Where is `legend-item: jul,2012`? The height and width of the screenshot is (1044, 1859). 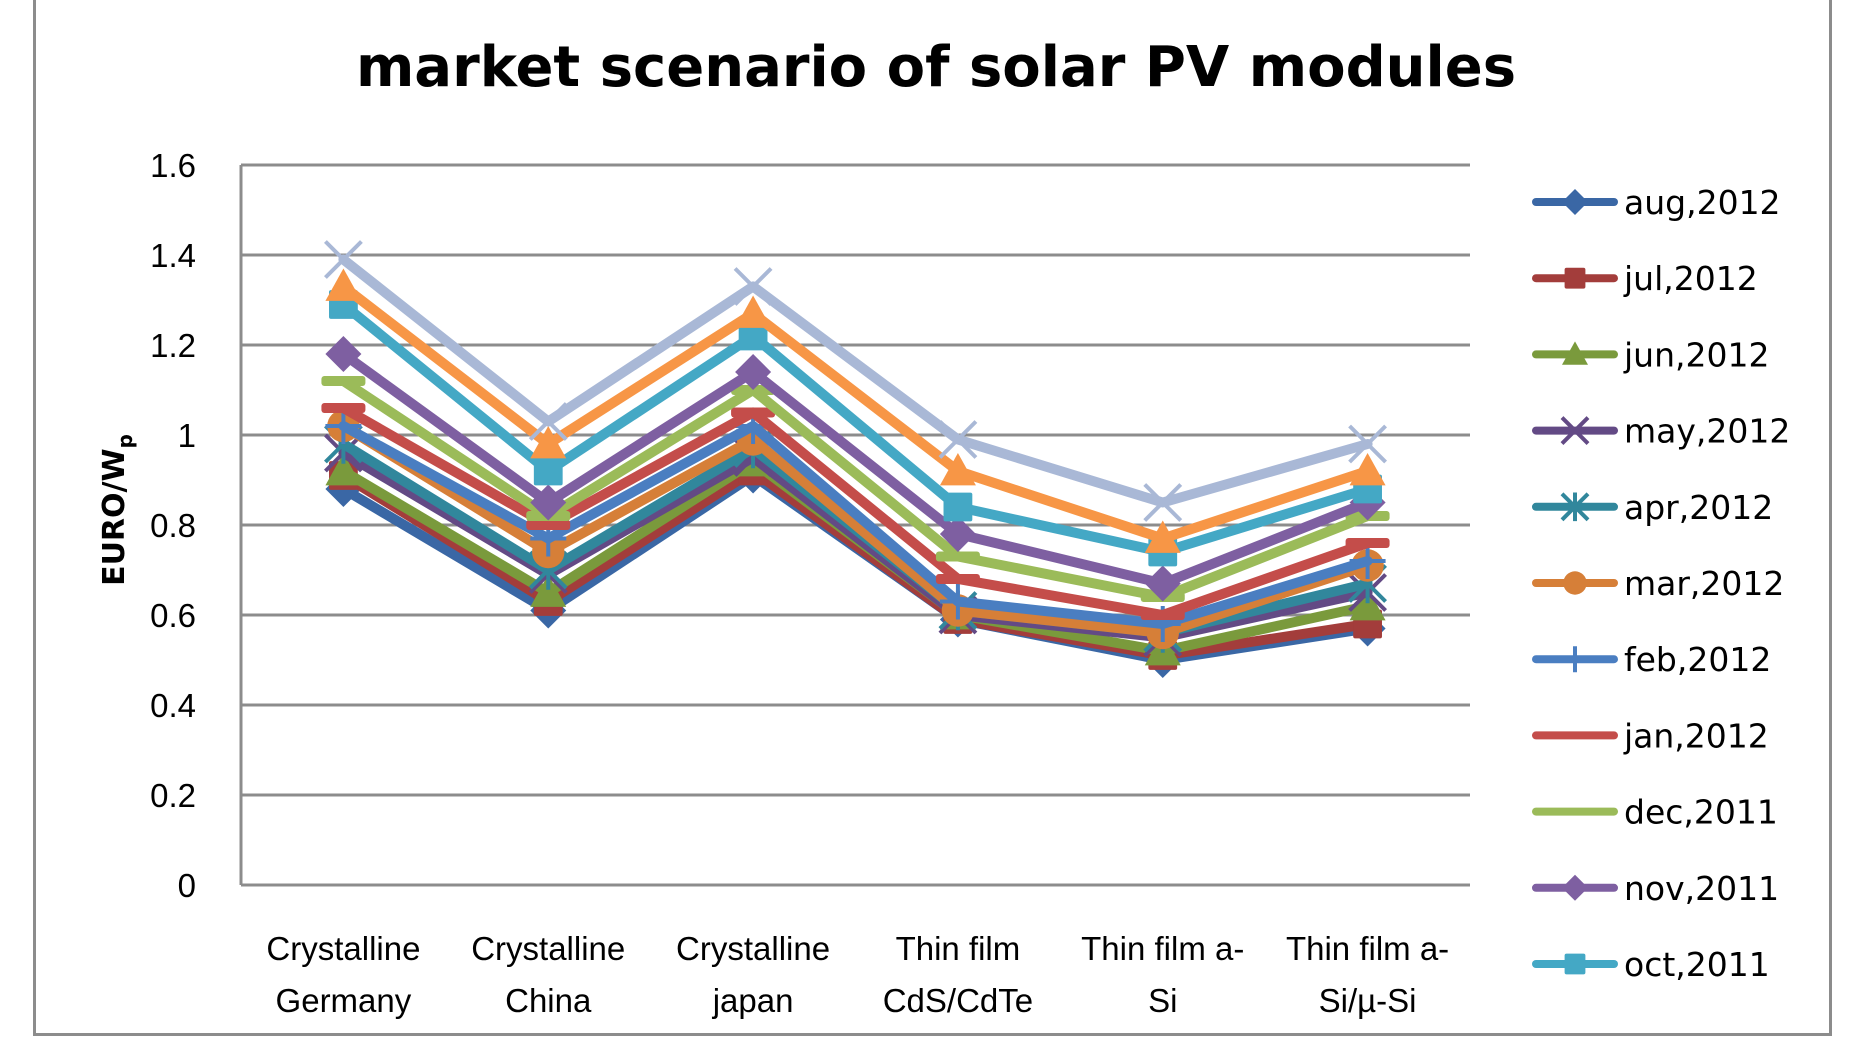
legend-item: jul,2012 is located at coordinates (1645, 278).